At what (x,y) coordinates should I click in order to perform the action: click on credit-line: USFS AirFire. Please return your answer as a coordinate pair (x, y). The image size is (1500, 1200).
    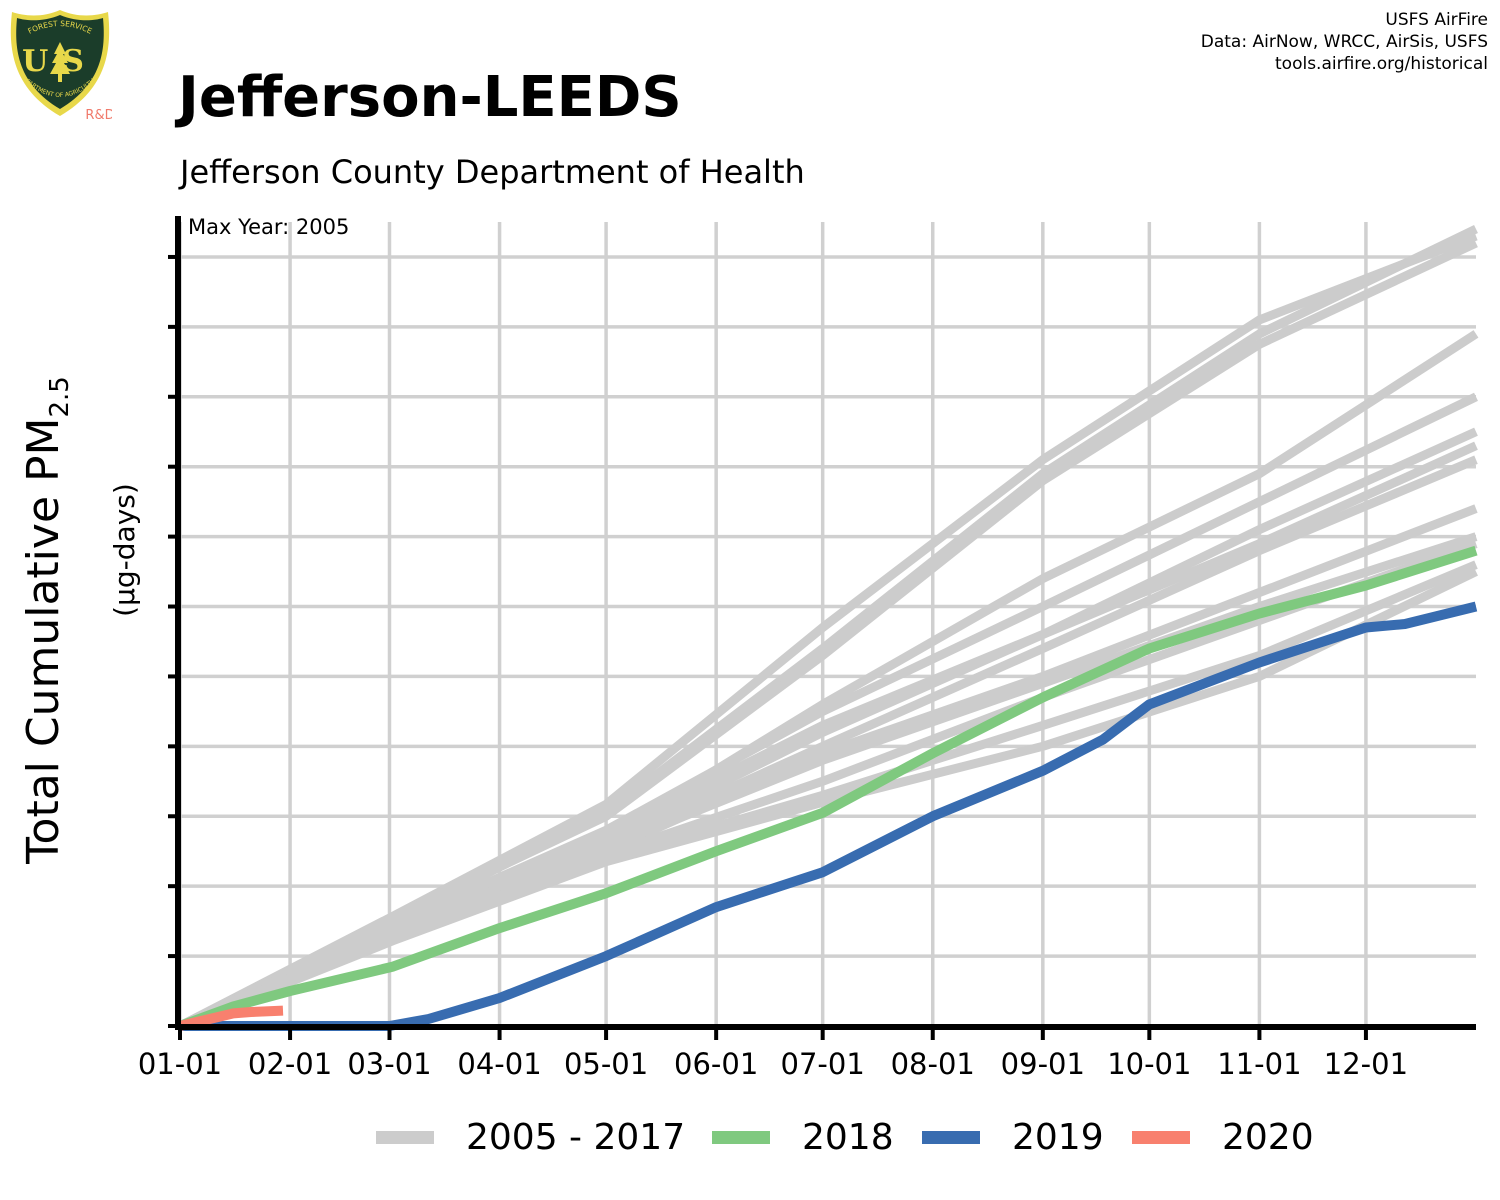
    Looking at the image, I should click on (1436, 20).